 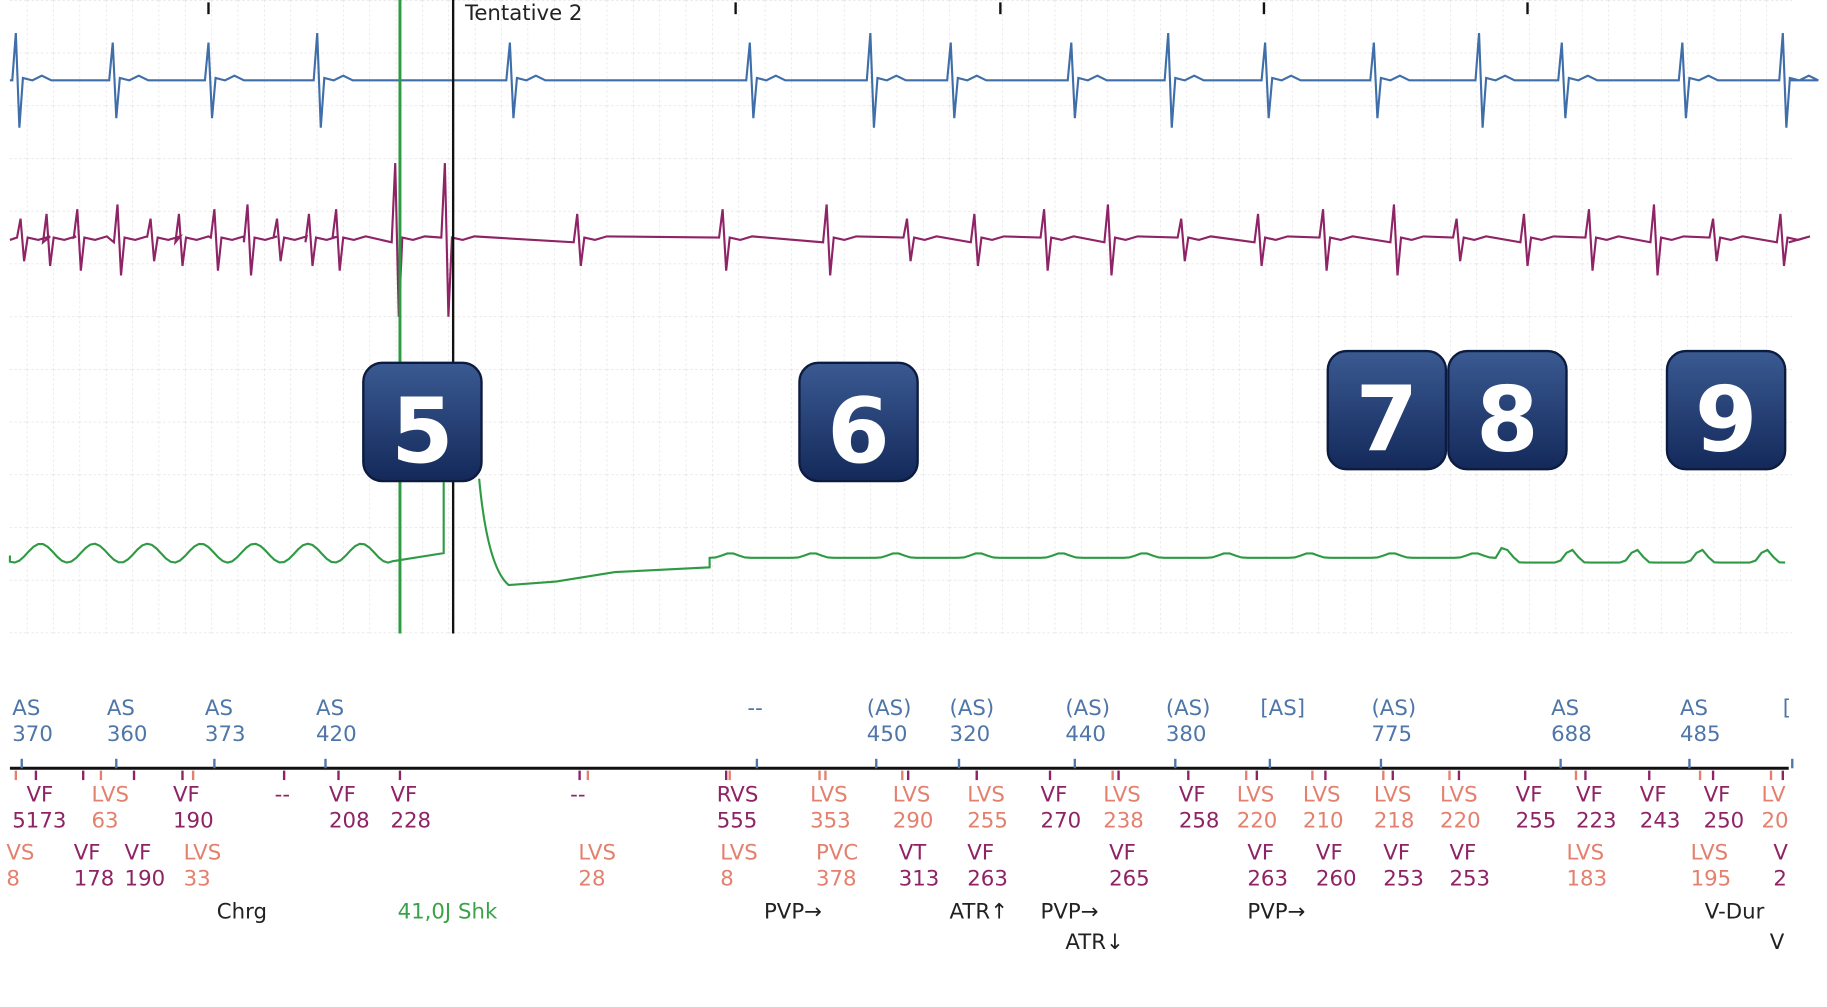 I want to click on time-ticks, so click(x=868, y=8).